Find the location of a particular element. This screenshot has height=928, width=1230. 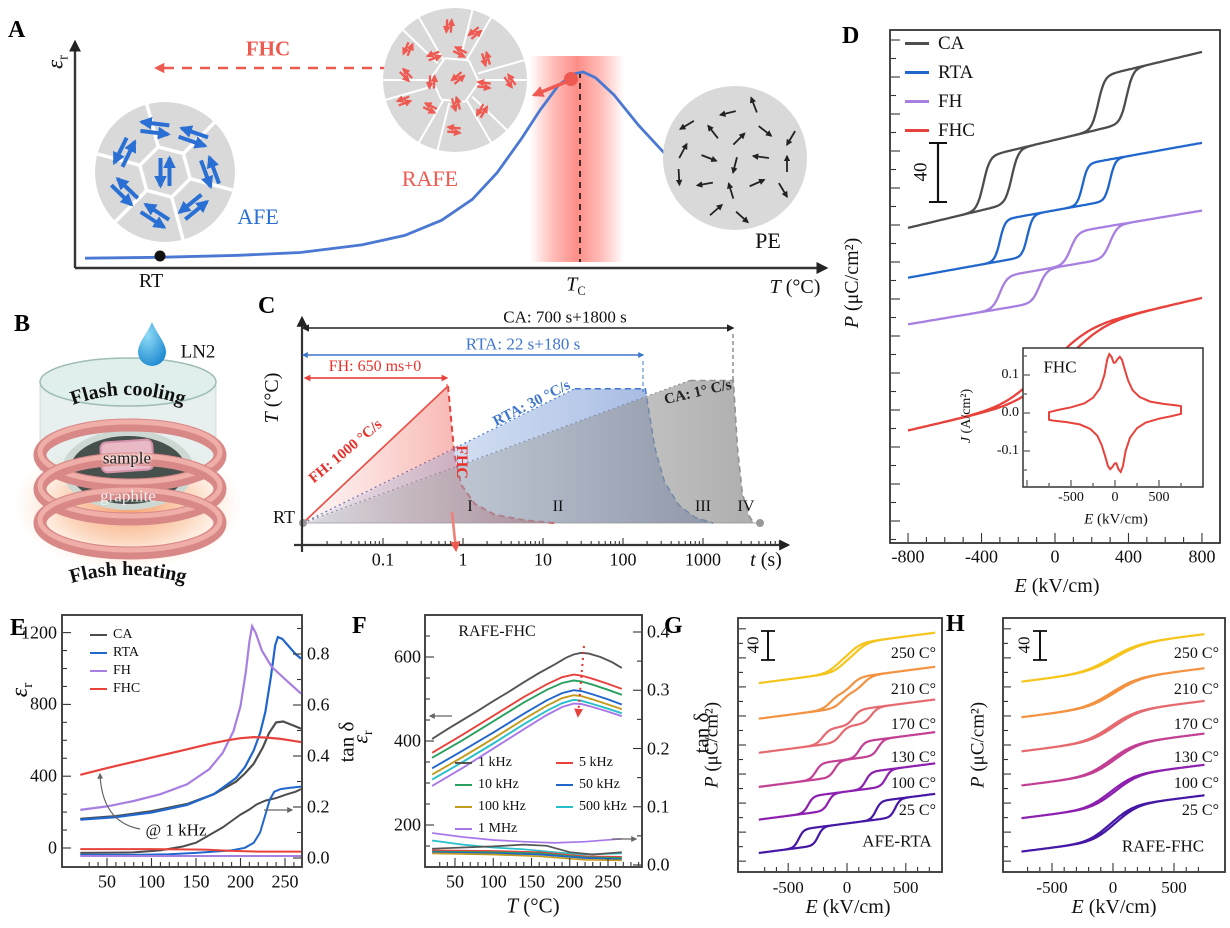

tan-curve-fhc is located at coordinates (190, 850).